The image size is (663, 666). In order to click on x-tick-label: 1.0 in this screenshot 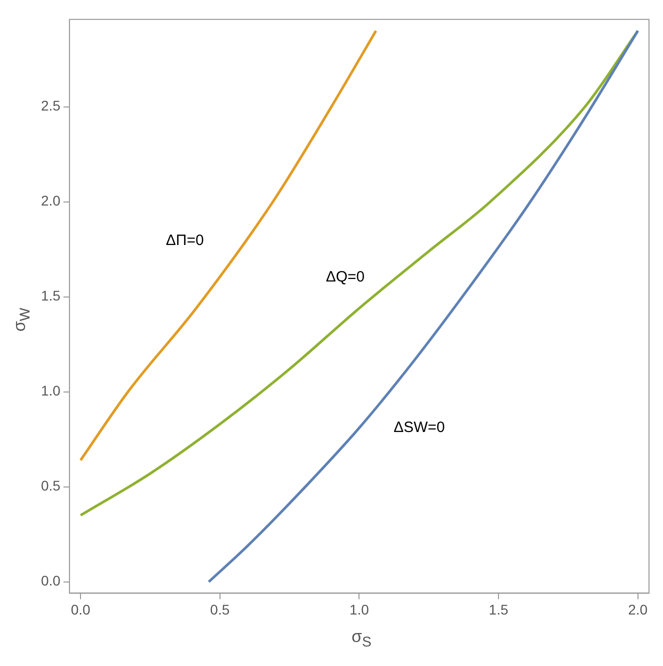, I will do `click(359, 609)`.